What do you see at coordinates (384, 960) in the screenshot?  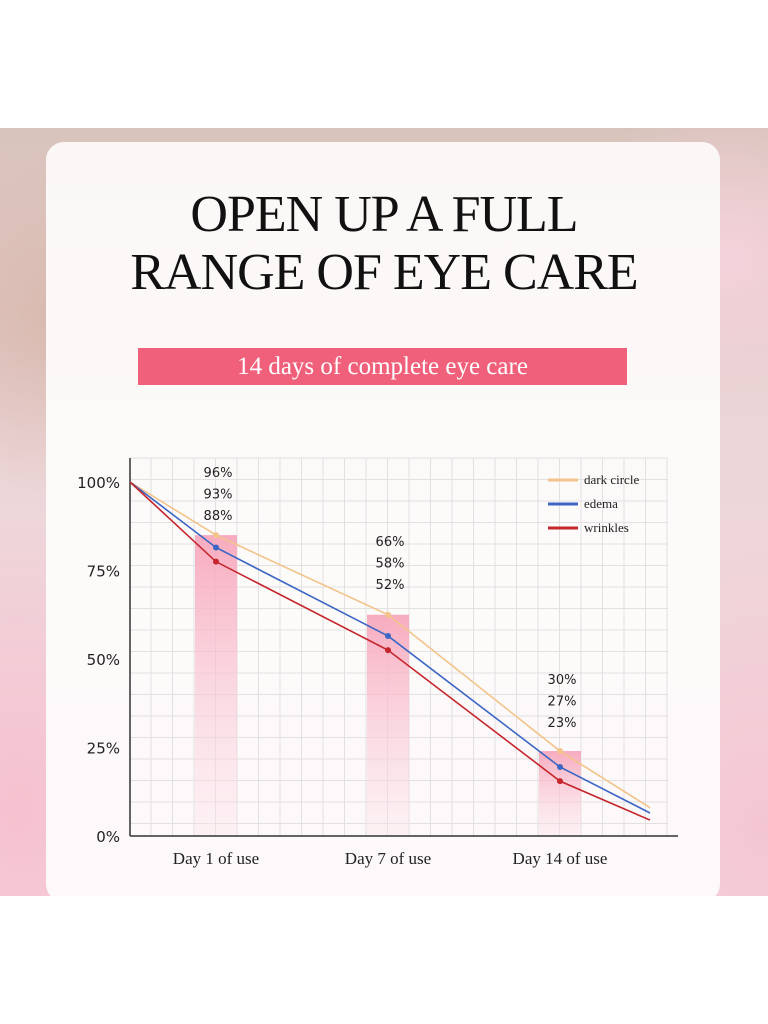 I see `bottom-margin` at bounding box center [384, 960].